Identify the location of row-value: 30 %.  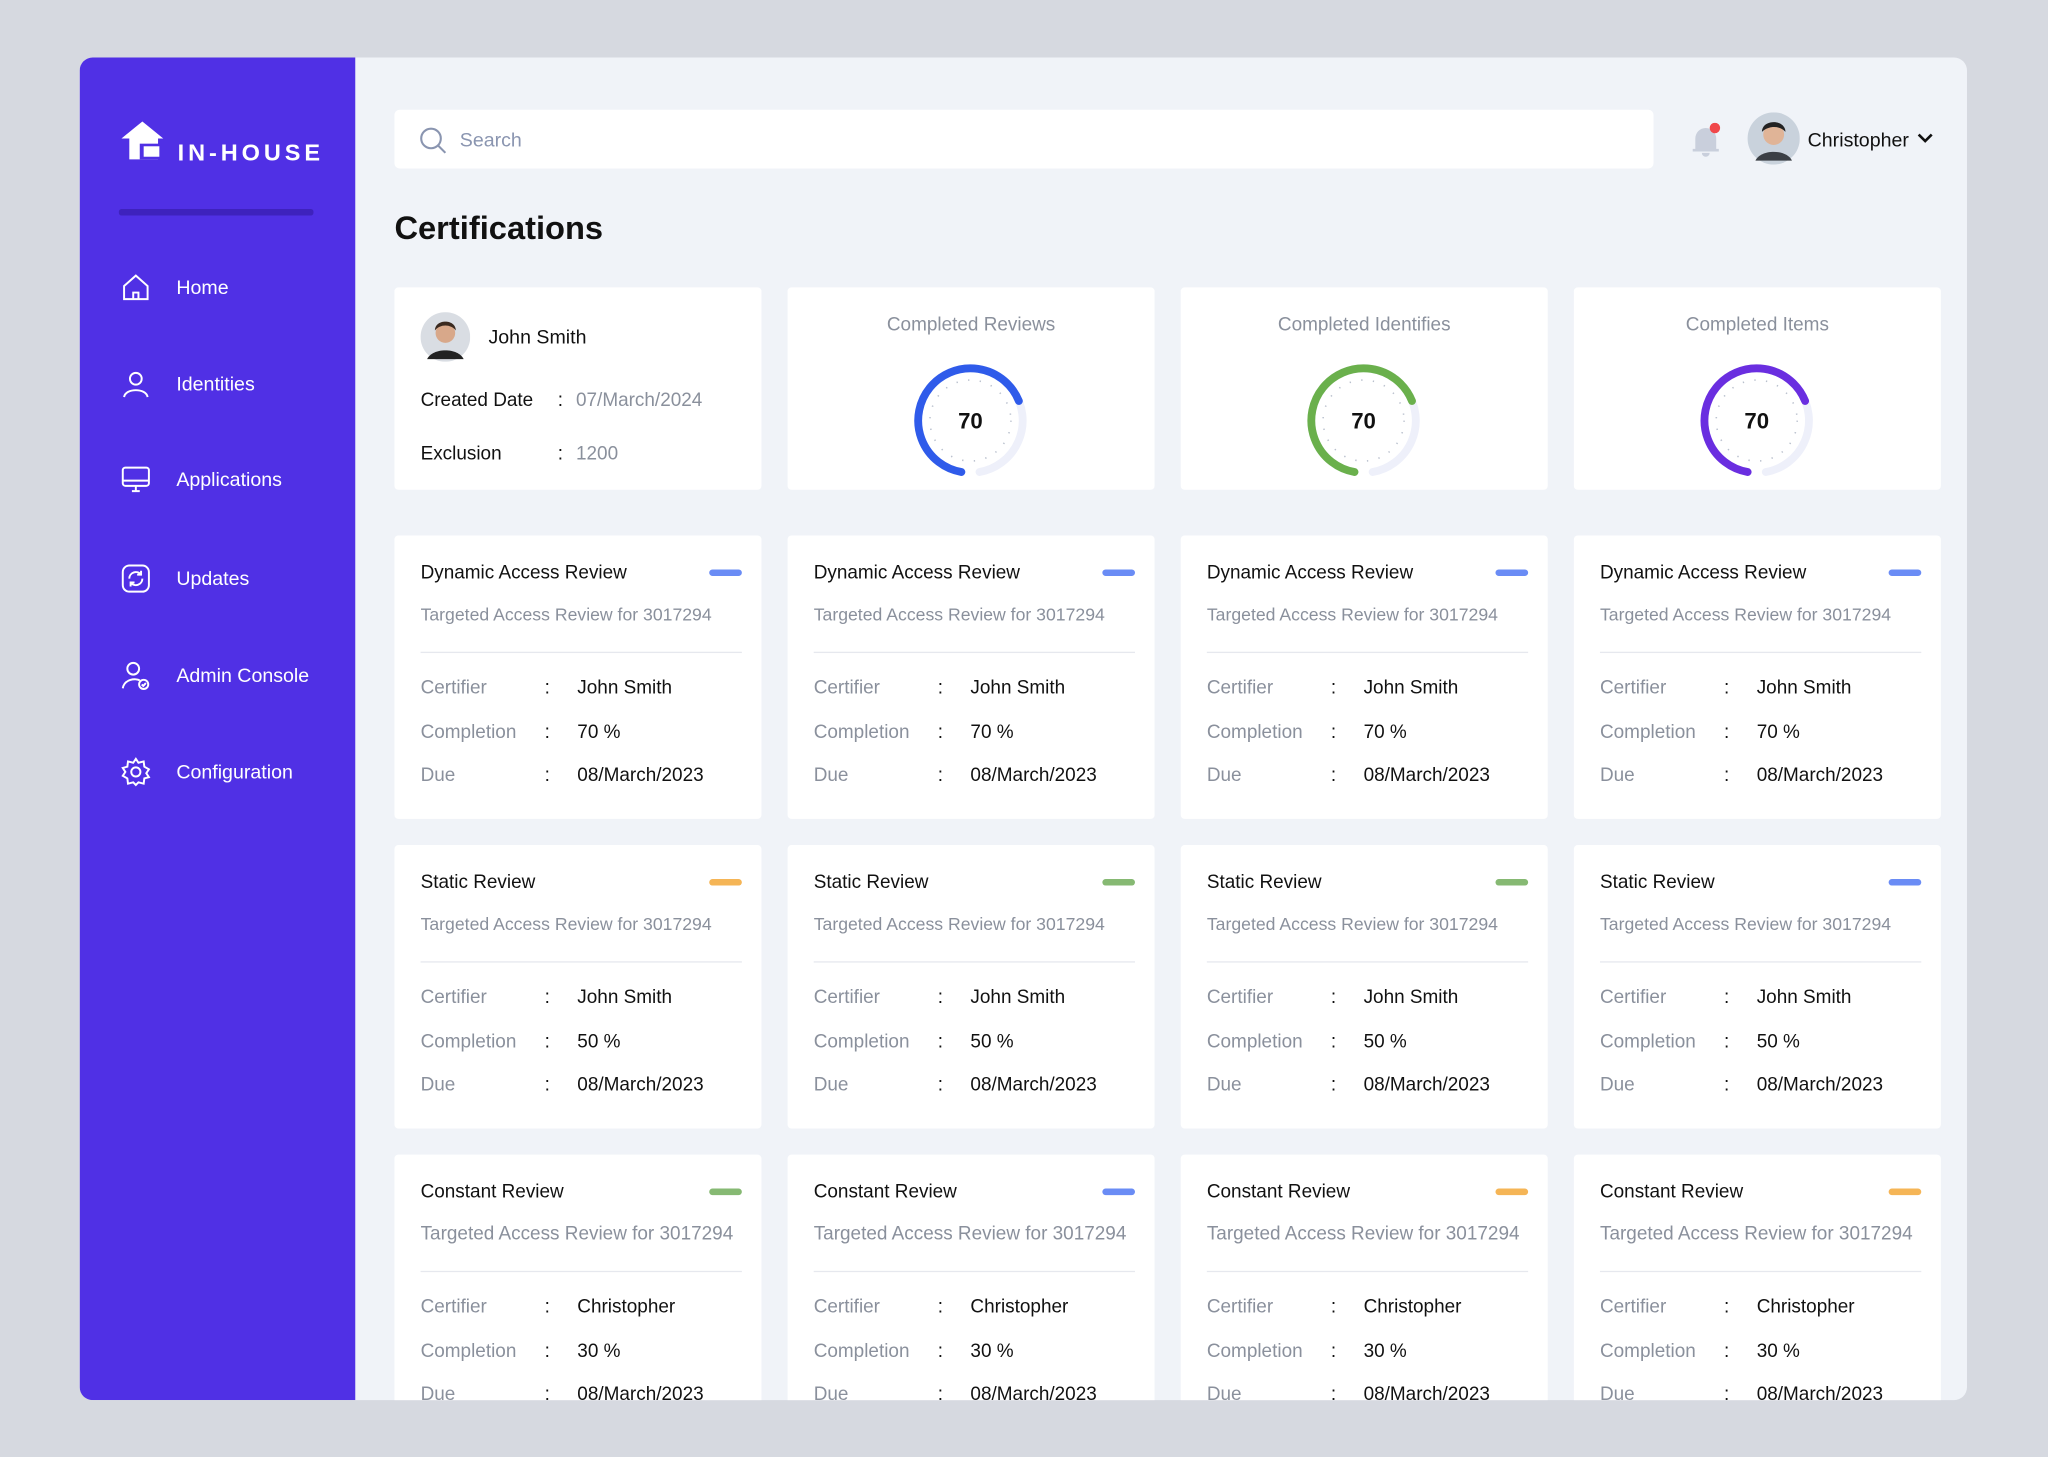
(1385, 1351).